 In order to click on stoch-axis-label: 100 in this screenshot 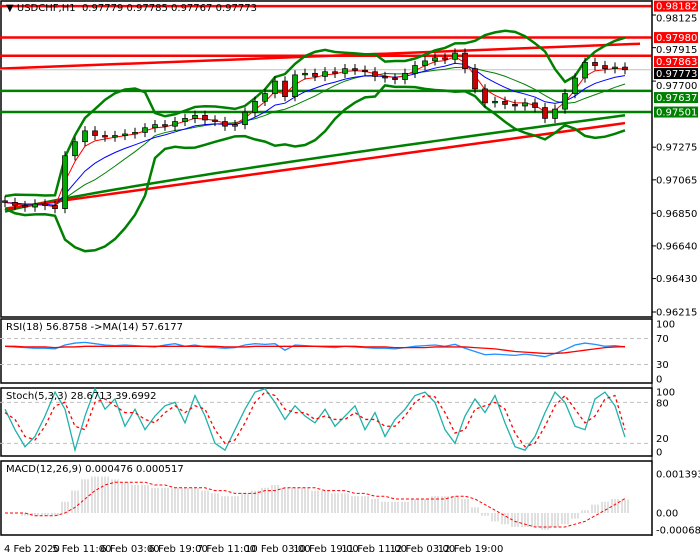, I will do `click(665, 393)`.